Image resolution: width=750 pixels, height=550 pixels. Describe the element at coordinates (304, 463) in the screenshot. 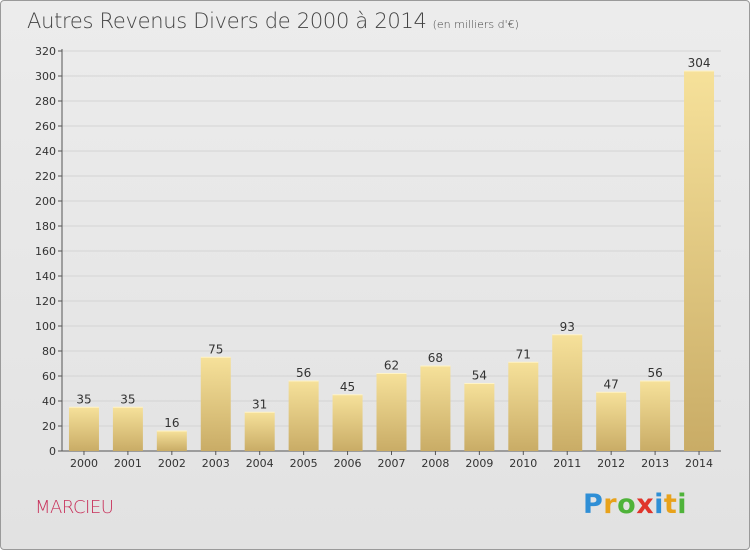

I see `x-tick-label-2005: 2005` at that location.